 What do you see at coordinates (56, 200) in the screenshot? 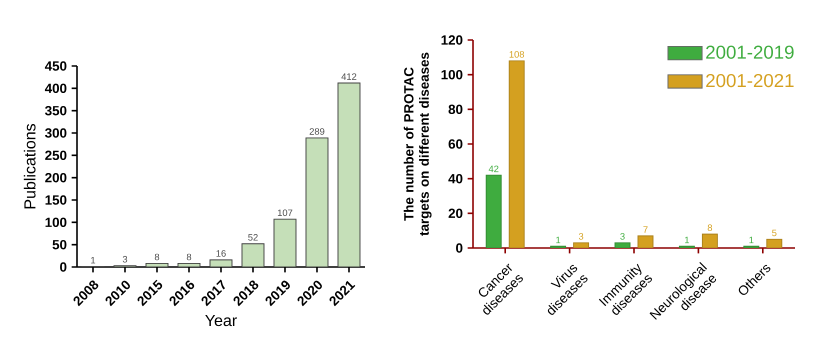
I see `y-tick-label: 150` at bounding box center [56, 200].